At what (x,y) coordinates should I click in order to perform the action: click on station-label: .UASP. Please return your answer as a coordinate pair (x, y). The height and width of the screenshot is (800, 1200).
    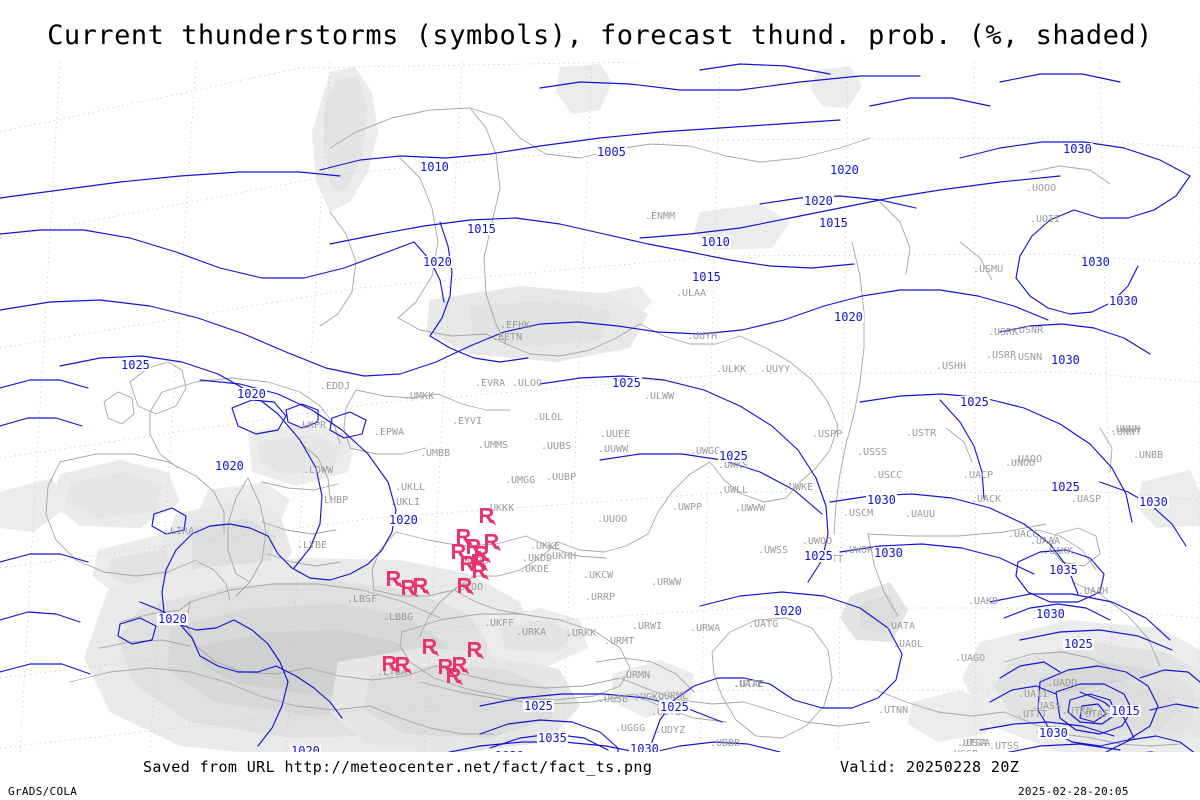
    Looking at the image, I should click on (1086, 499).